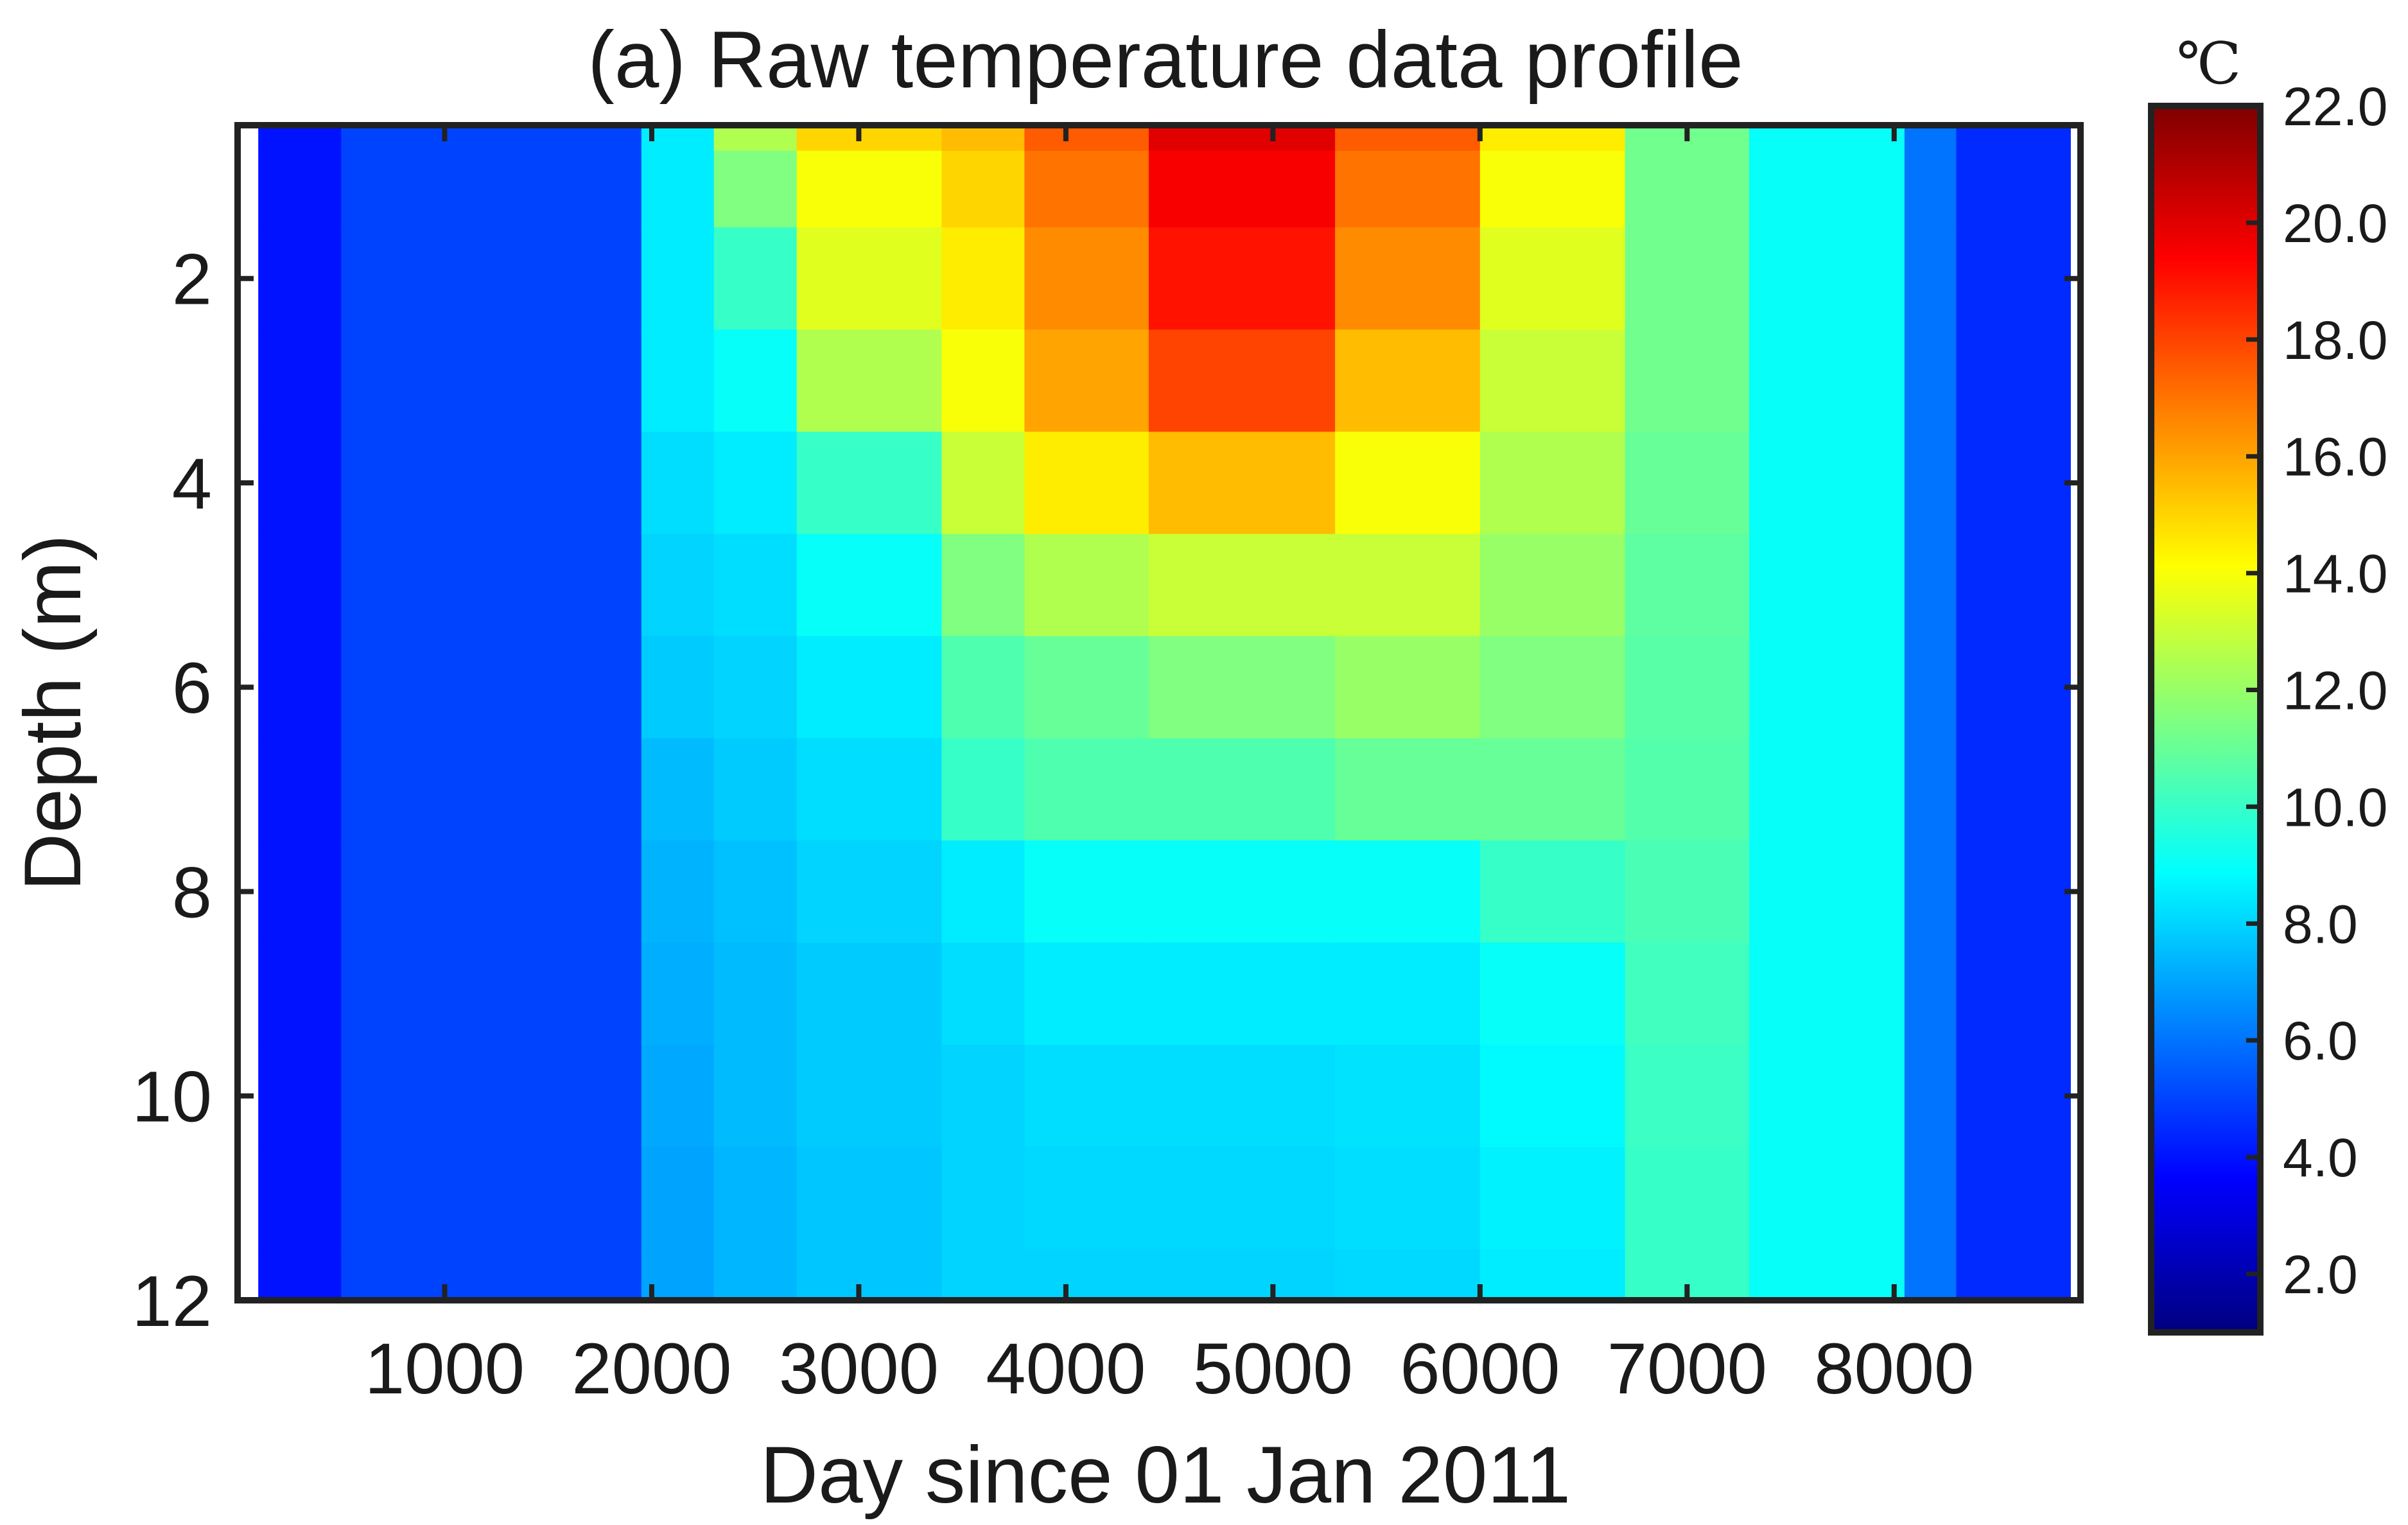 This screenshot has width=2408, height=1525. What do you see at coordinates (2320, 924) in the screenshot?
I see `colorbar-tick-label: 8.0` at bounding box center [2320, 924].